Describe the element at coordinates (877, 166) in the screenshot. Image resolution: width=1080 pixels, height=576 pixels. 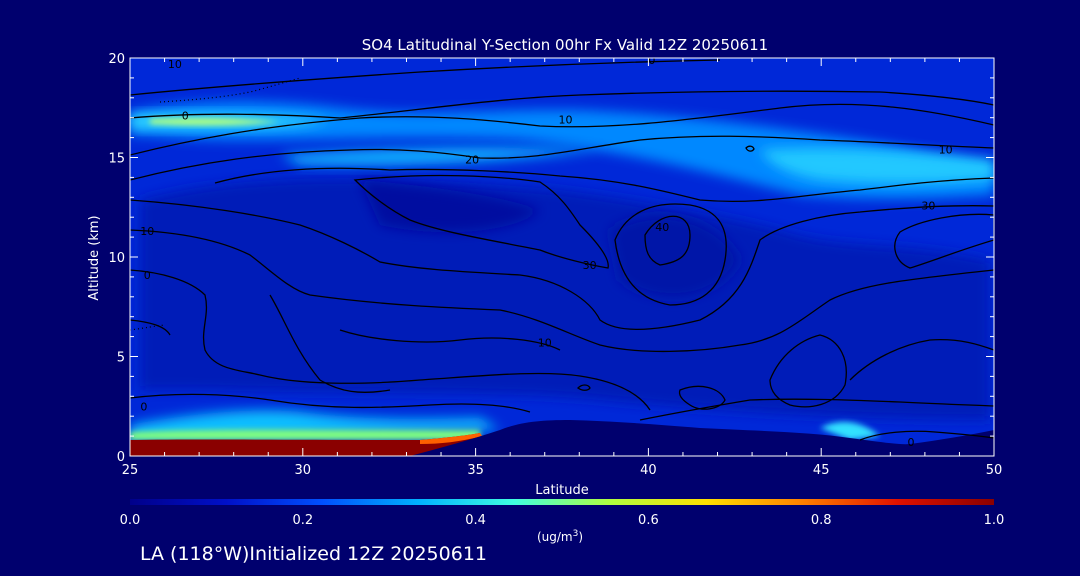
I see `field-upper-right-core` at that location.